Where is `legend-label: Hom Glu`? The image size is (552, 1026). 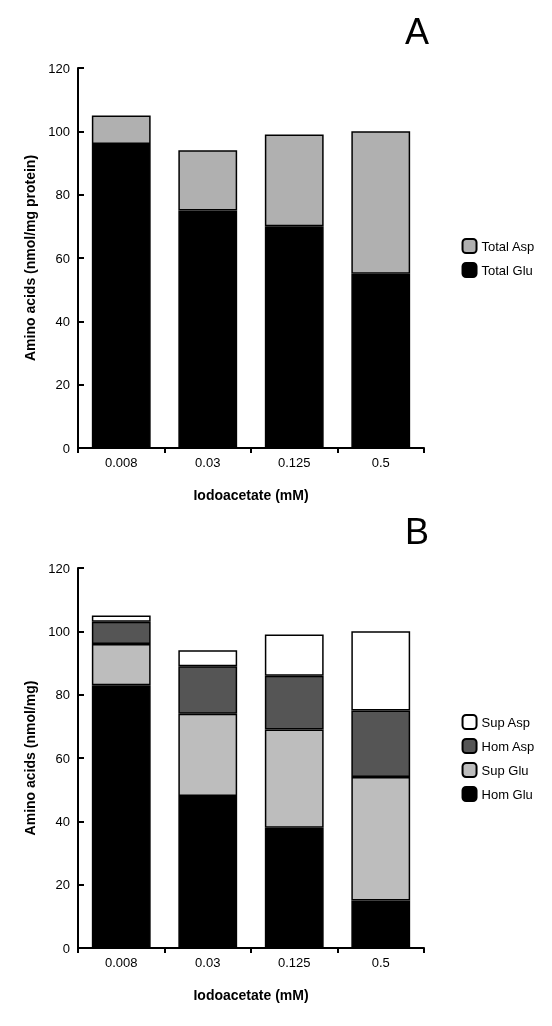
legend-label: Hom Glu is located at coordinates (507, 794).